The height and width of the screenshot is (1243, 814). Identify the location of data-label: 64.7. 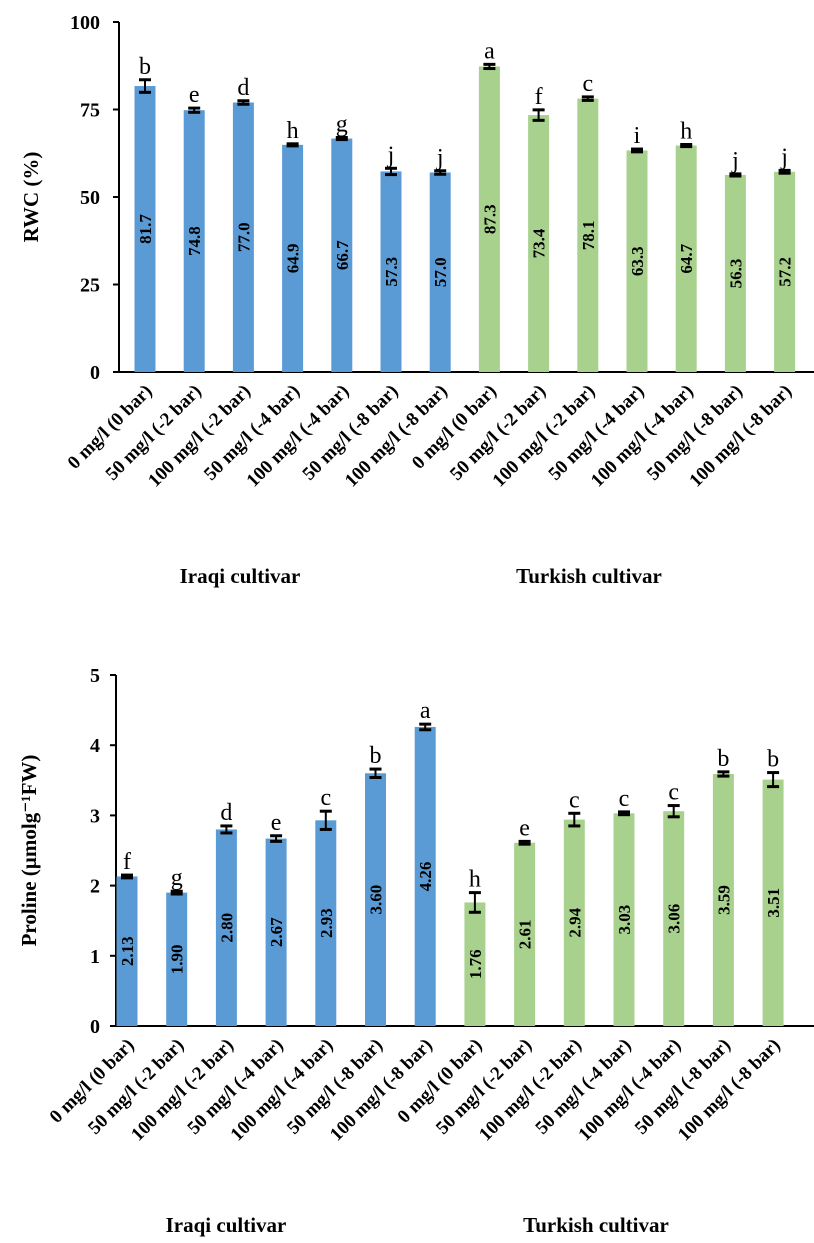
(686, 258).